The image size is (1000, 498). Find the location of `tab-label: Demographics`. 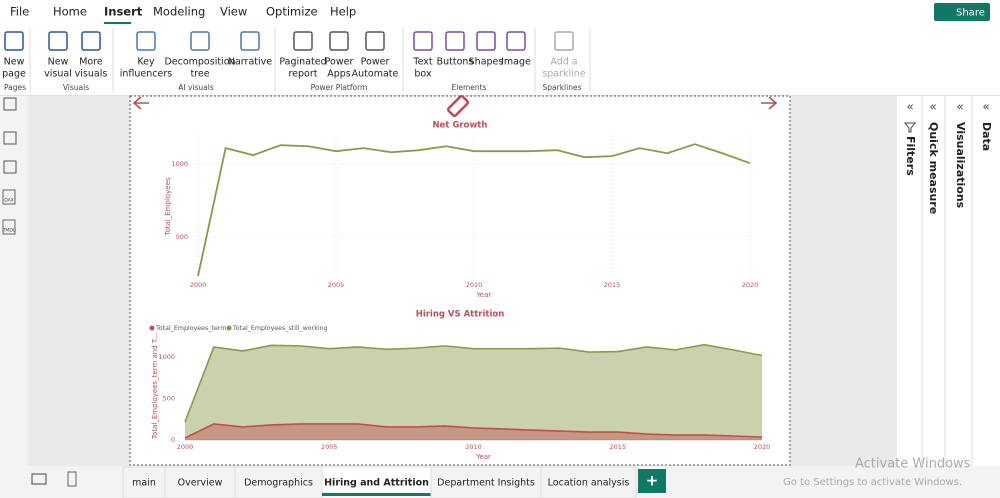

tab-label: Demographics is located at coordinates (278, 483).